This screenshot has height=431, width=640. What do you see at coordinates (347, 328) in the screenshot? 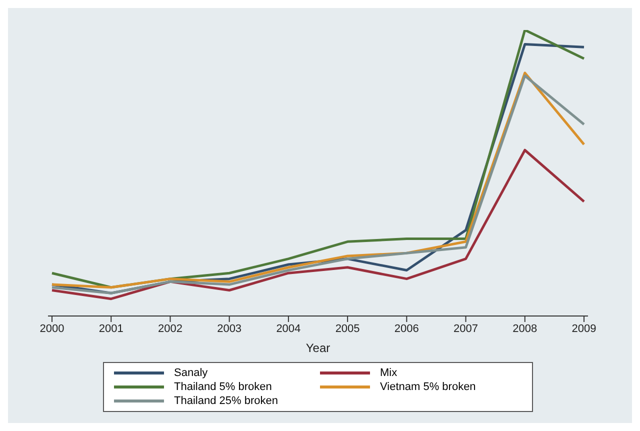
I see `x-tick-label: 2005` at bounding box center [347, 328].